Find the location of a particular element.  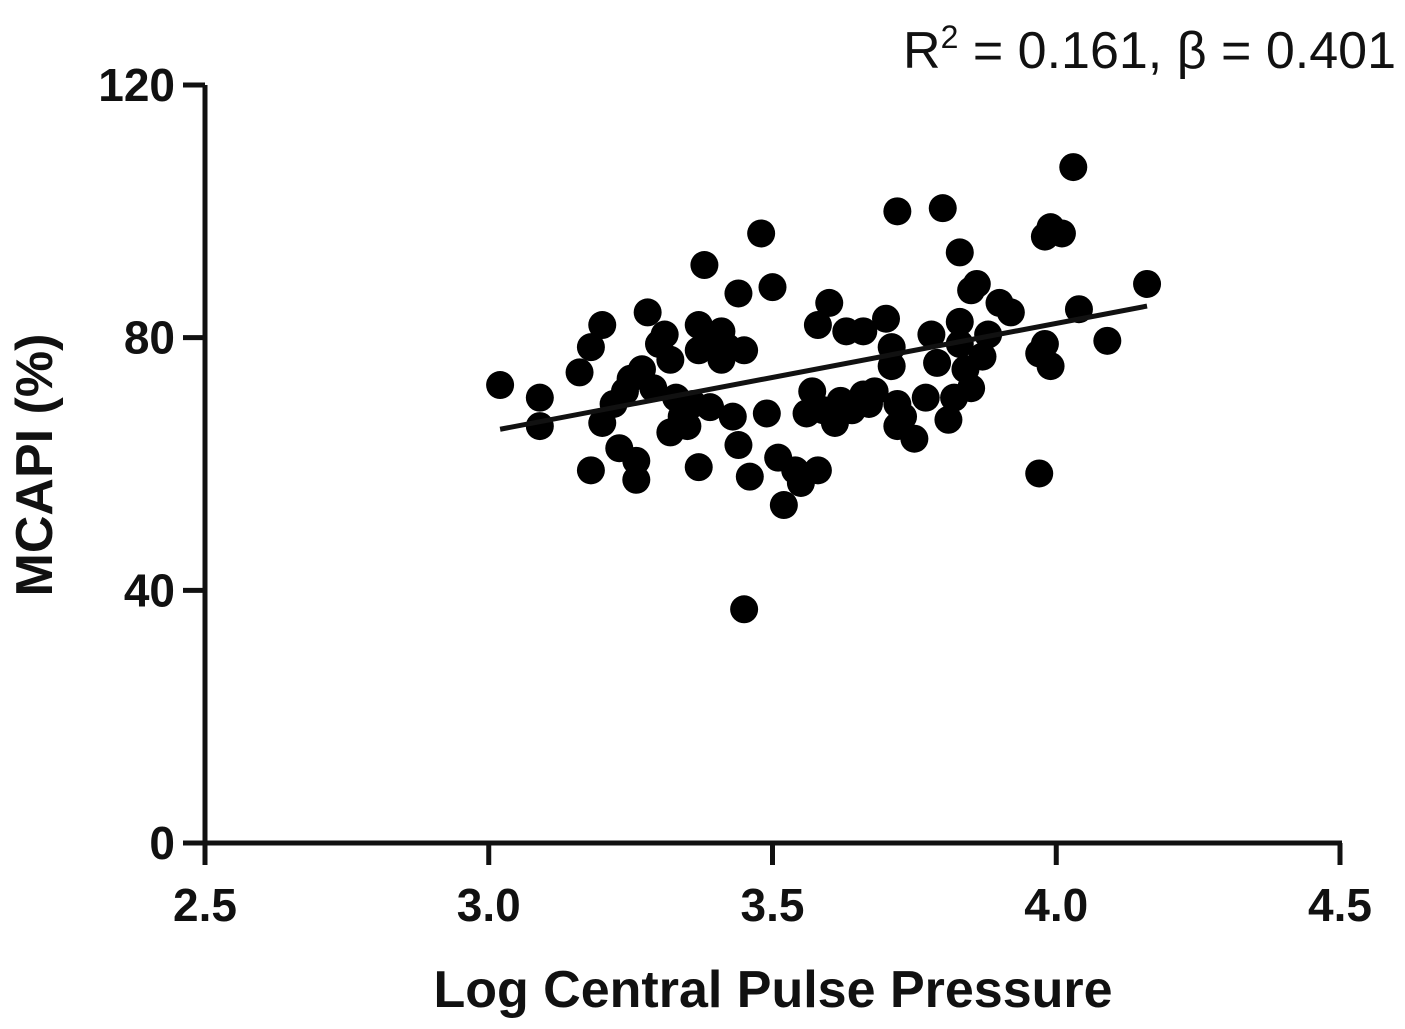

x-tick-label: 2.5 is located at coordinates (205, 905).